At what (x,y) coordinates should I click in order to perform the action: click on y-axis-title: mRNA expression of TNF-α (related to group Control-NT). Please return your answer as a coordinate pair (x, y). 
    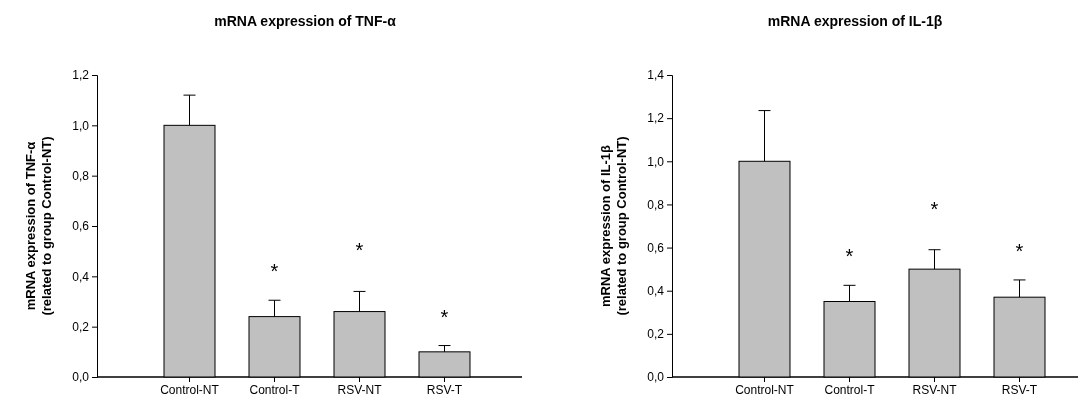
    Looking at the image, I should click on (38, 226).